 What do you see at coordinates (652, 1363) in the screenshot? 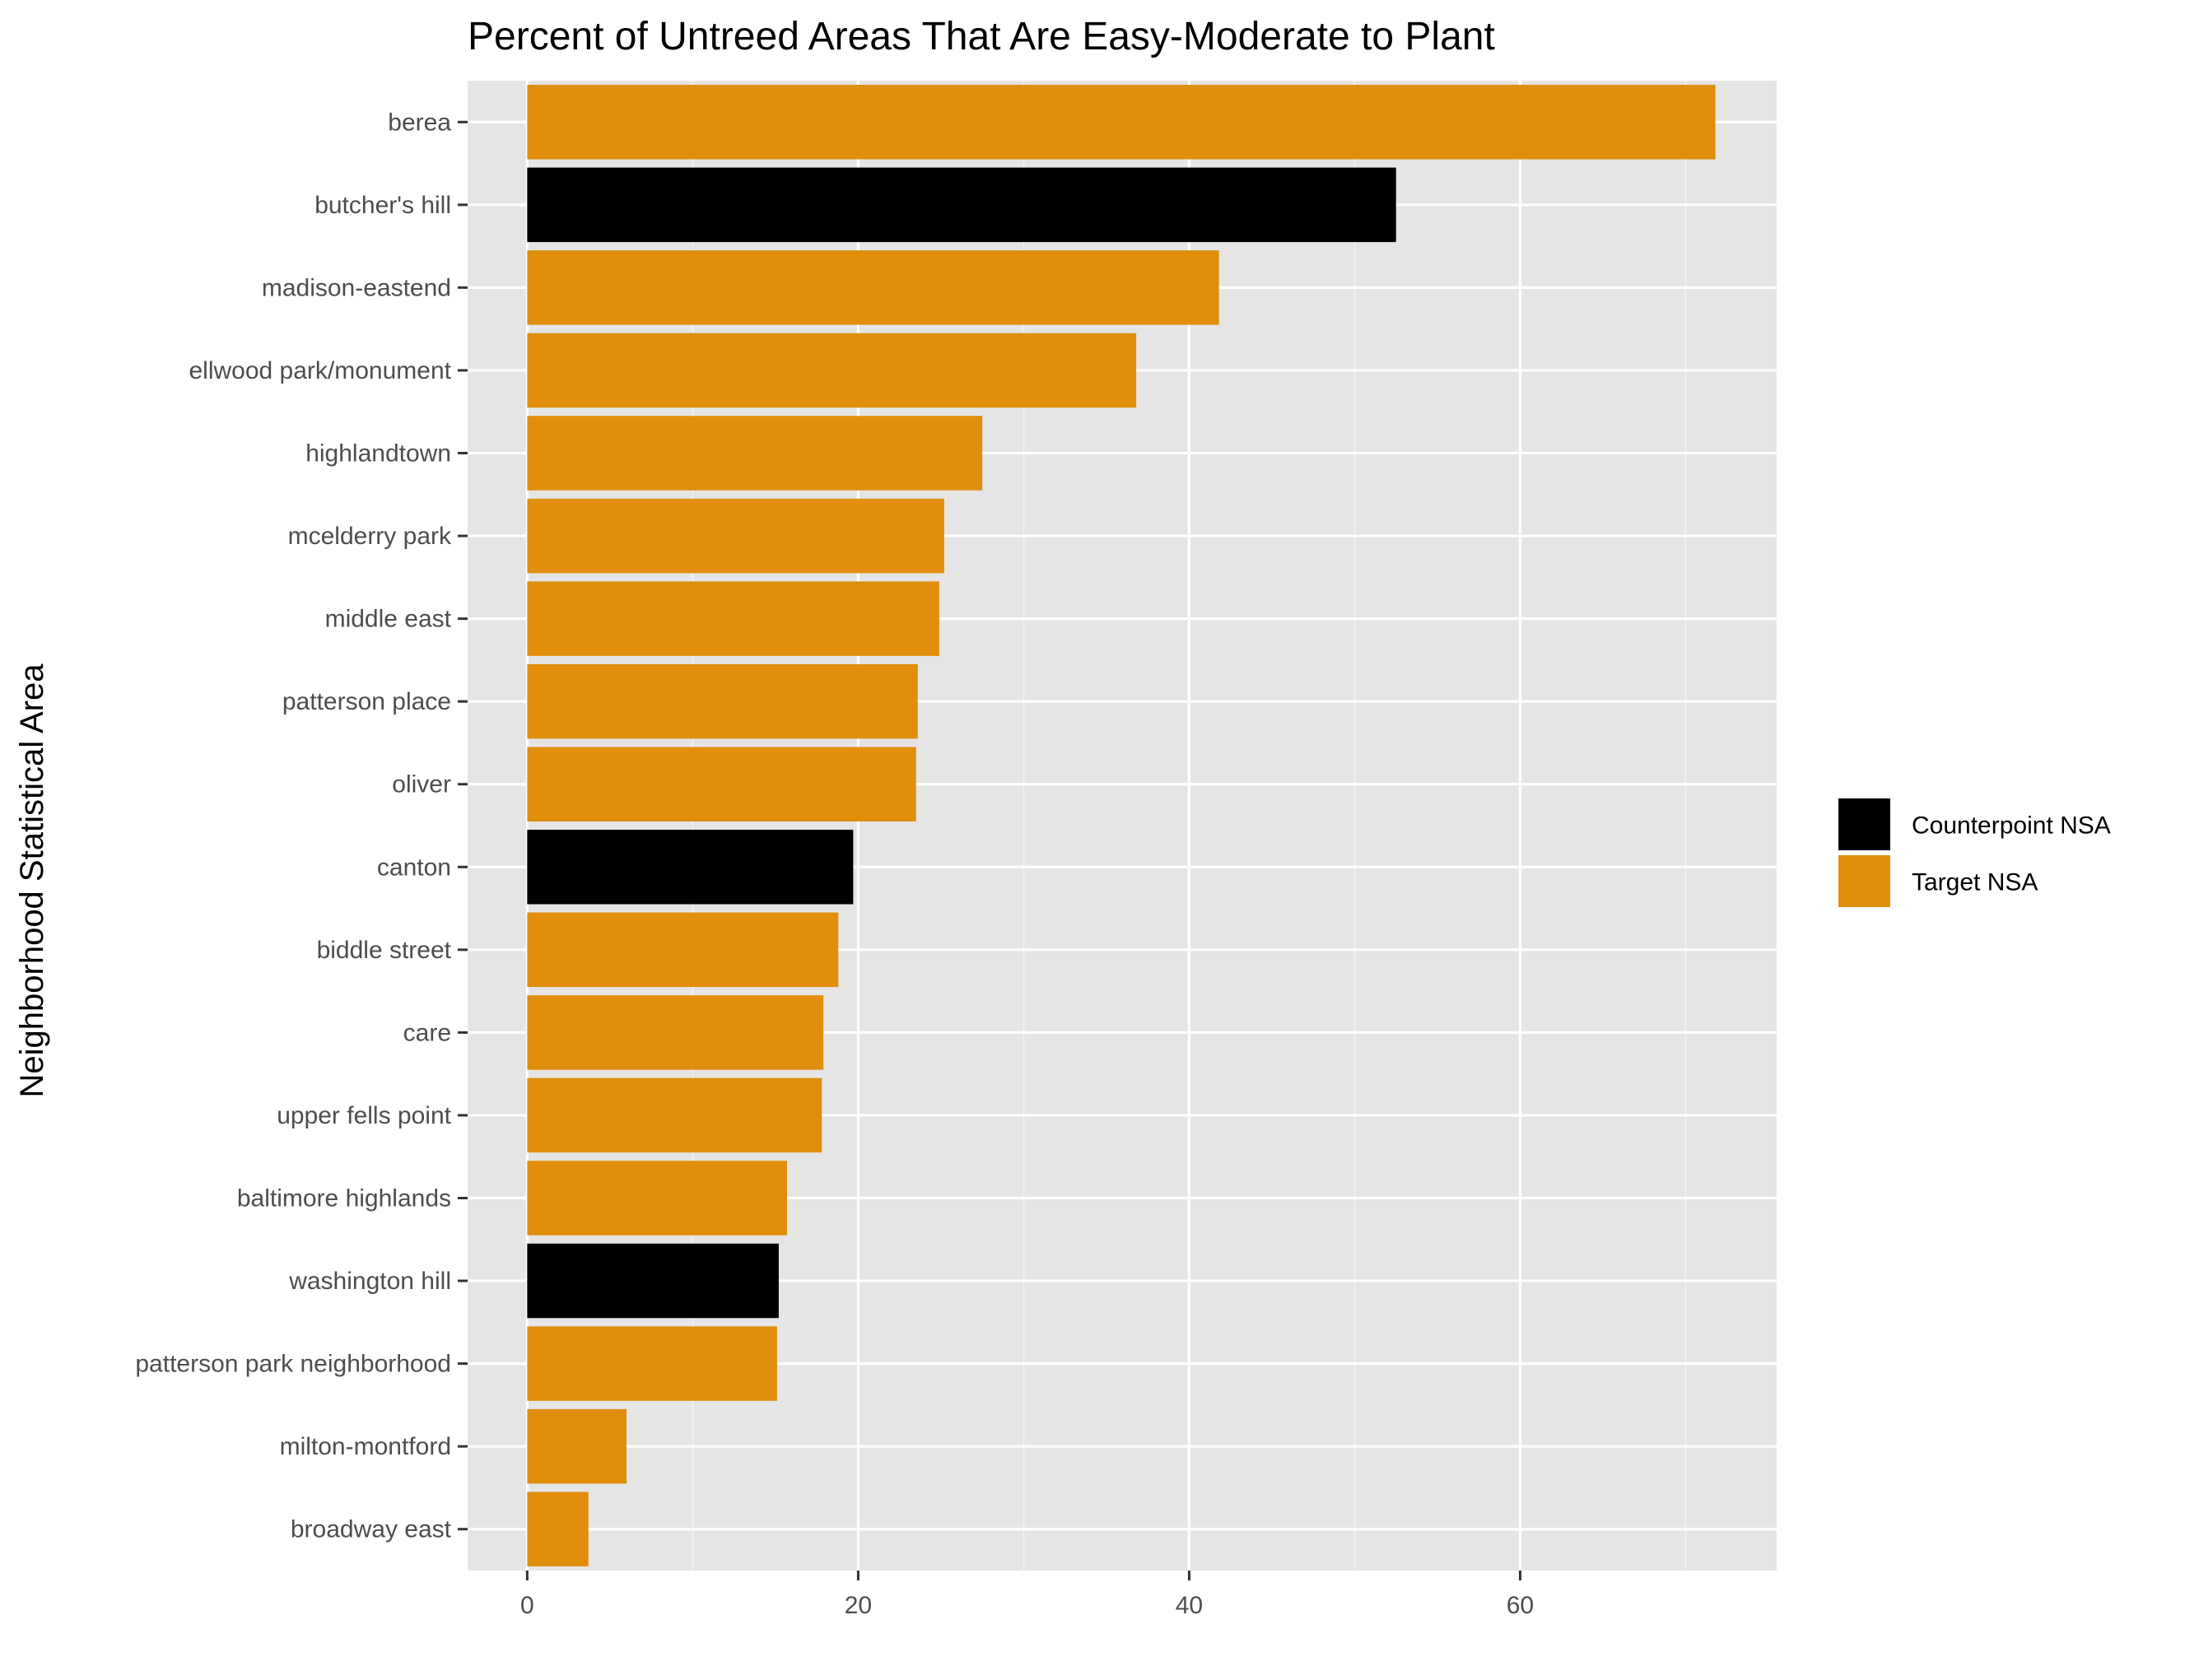
I see `bar-patterson-park-neighborhood` at bounding box center [652, 1363].